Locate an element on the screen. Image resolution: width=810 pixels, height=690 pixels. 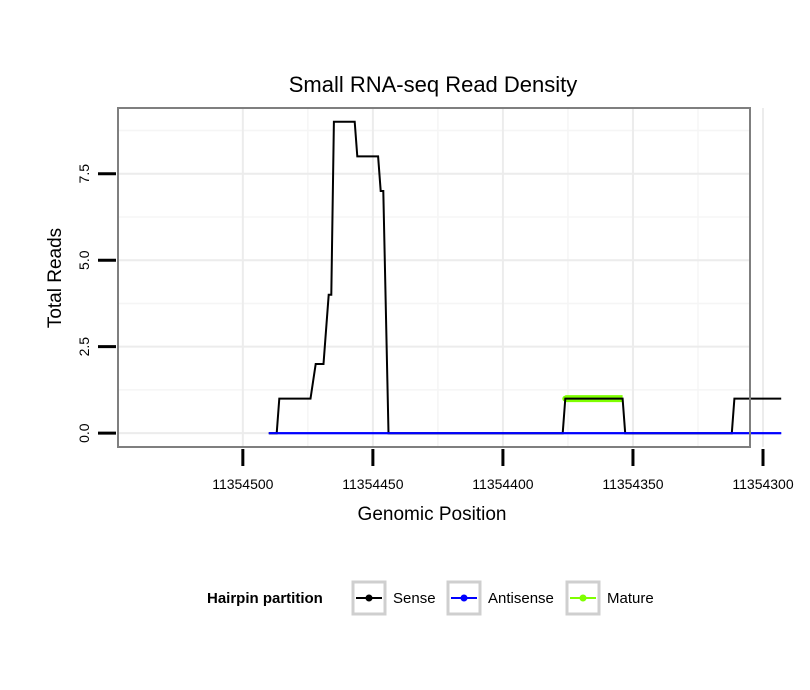
legend-label-mature: Mature is located at coordinates (630, 598).